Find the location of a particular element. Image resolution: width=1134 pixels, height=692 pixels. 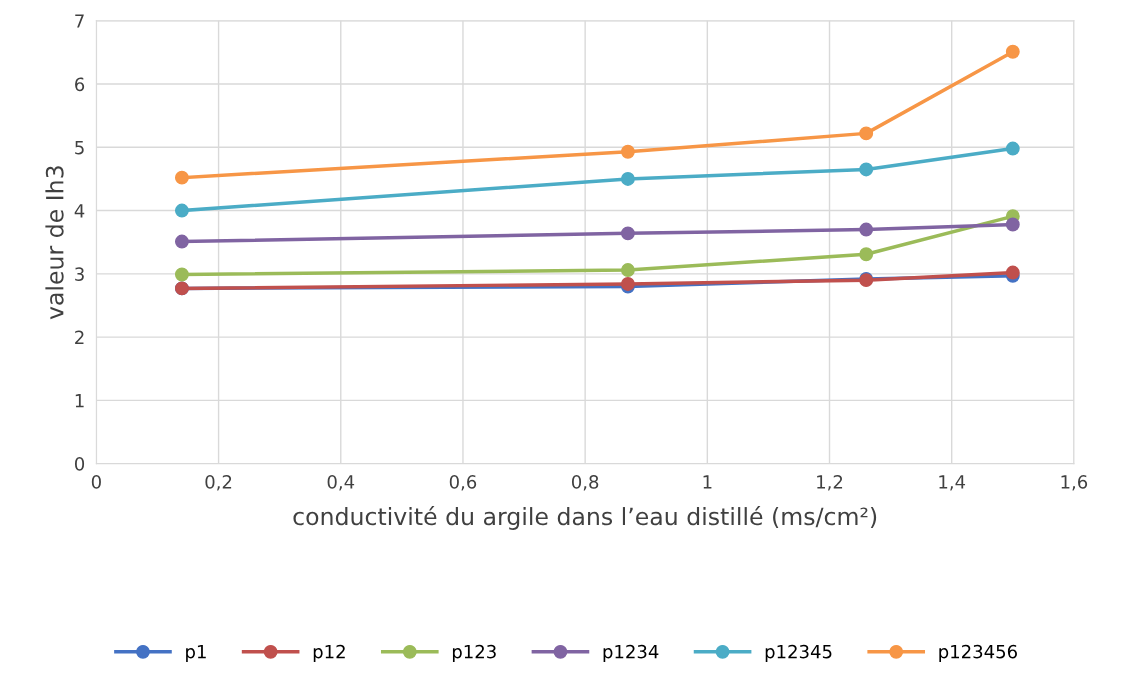

x-tick-label: 1 is located at coordinates (707, 482).